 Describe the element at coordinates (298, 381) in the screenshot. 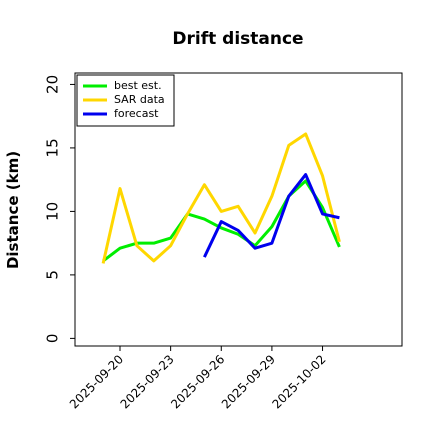

I see `x-tick-label: 2025-10-02` at that location.